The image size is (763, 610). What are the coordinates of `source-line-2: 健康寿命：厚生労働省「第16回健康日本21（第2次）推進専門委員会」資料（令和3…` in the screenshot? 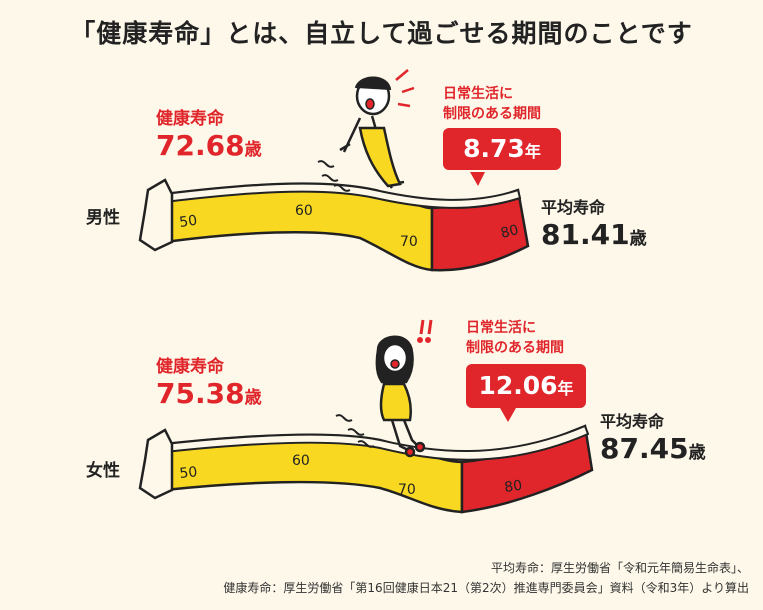 It's located at (486, 588).